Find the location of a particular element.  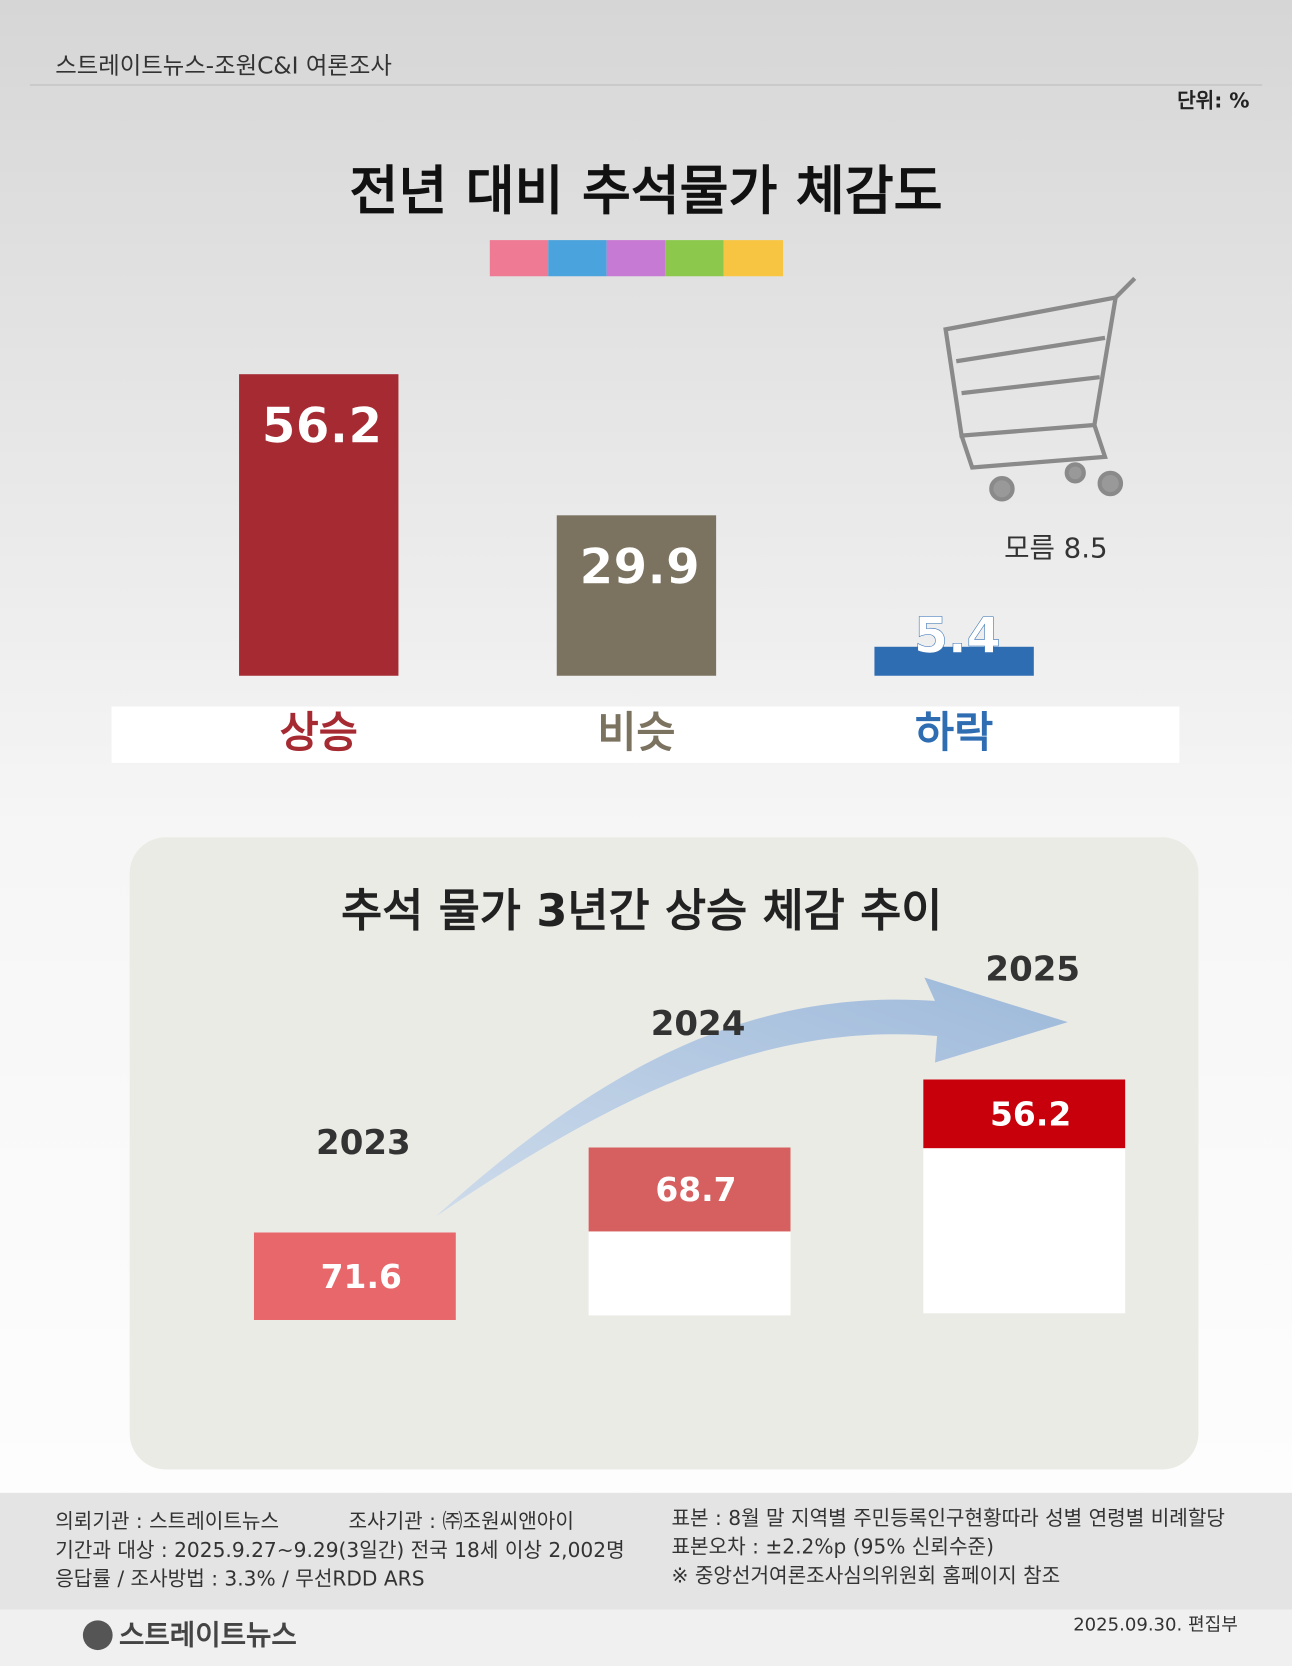

year-label: 2025 is located at coordinates (1032, 970).